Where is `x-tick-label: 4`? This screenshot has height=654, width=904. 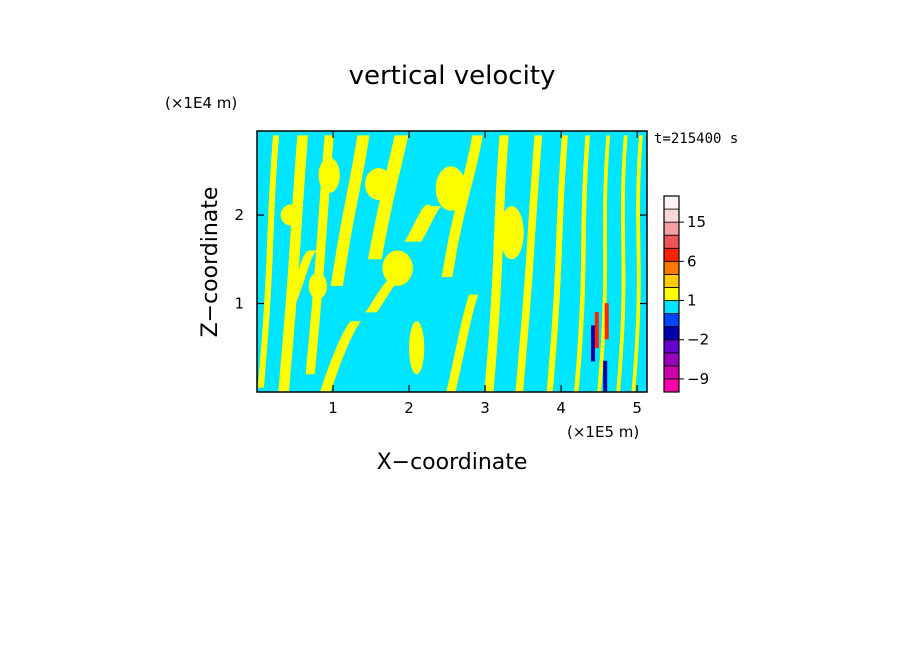 x-tick-label: 4 is located at coordinates (561, 408).